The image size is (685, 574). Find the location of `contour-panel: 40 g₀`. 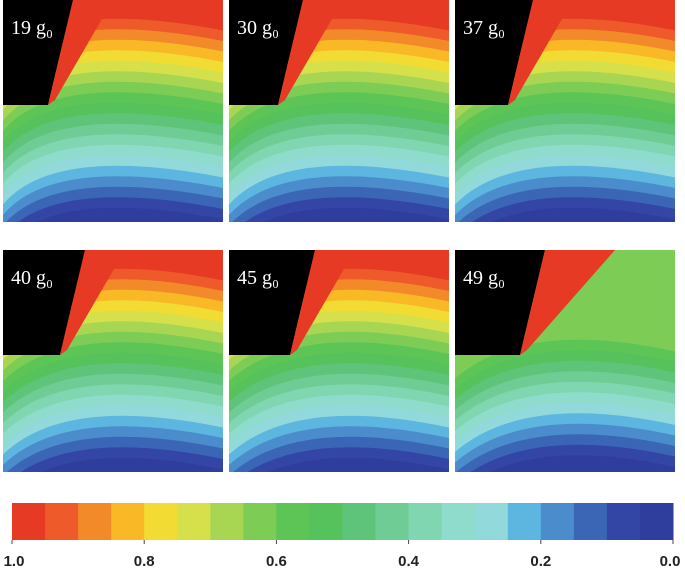

contour-panel: 40 g₀ is located at coordinates (113, 361).